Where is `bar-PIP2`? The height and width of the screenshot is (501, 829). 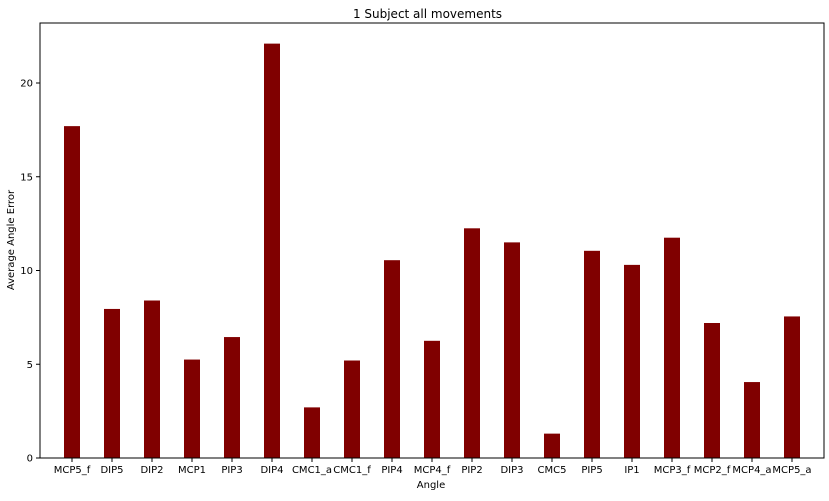
bar-PIP2 is located at coordinates (472, 343).